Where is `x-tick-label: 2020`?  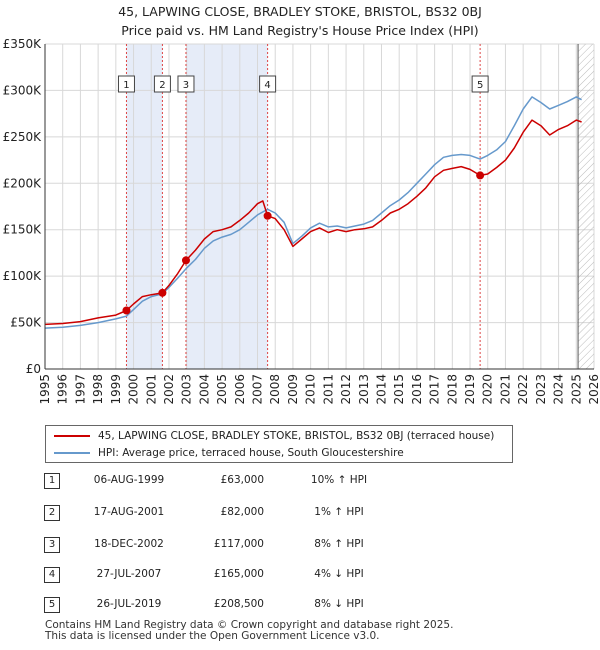 x-tick-label: 2020 is located at coordinates (488, 389).